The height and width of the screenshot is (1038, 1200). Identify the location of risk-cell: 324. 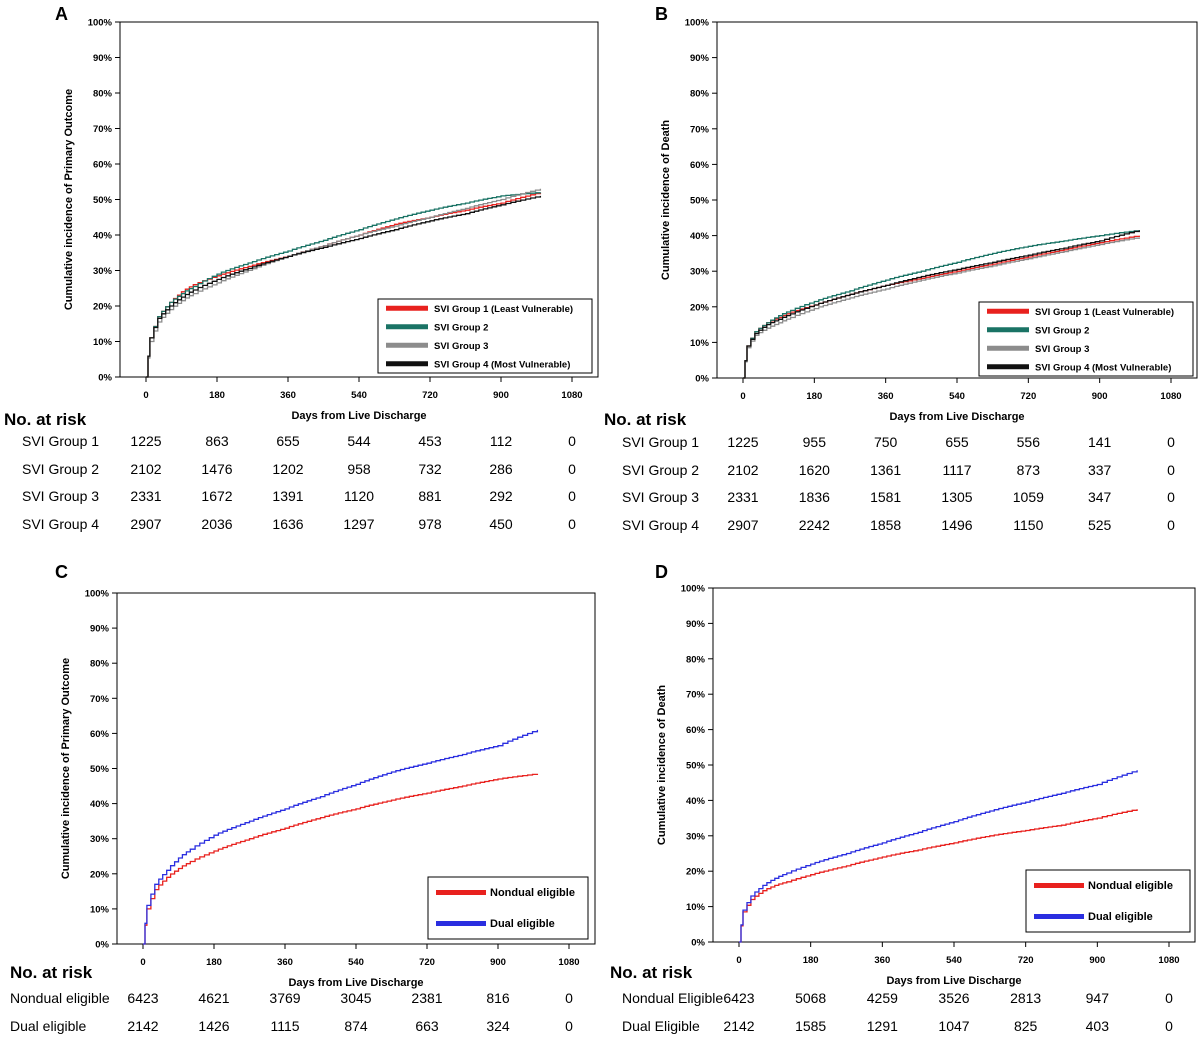
(498, 1026).